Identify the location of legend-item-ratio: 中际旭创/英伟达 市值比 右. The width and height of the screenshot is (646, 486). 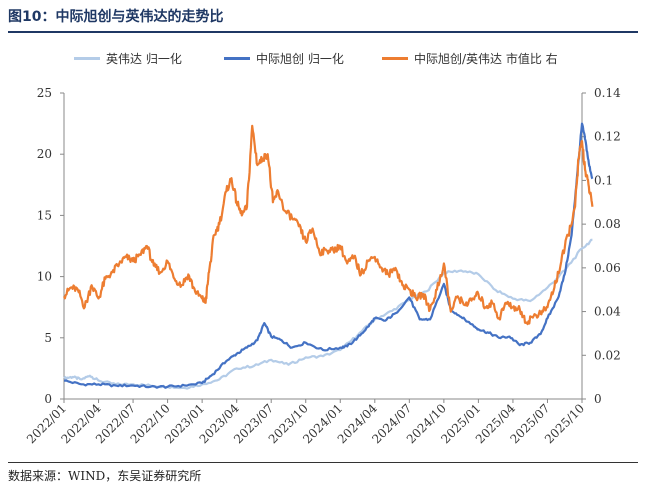
(470, 58).